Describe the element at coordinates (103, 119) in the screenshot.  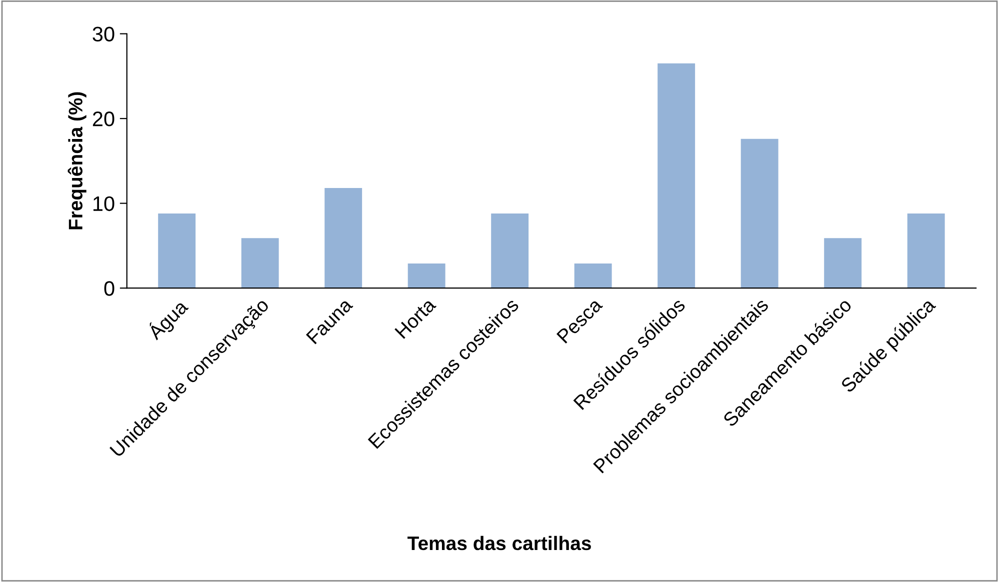
I see `y-tick-label: 20` at that location.